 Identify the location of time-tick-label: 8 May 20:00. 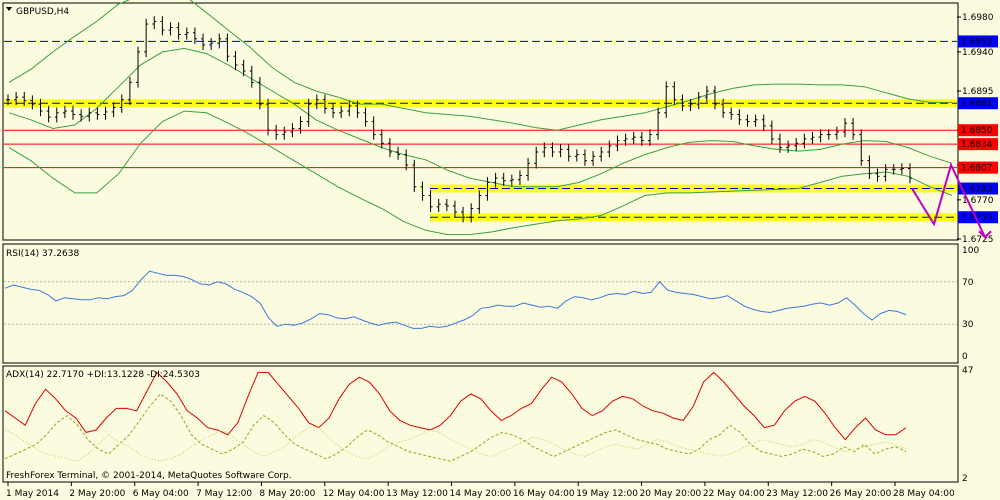
(287, 494).